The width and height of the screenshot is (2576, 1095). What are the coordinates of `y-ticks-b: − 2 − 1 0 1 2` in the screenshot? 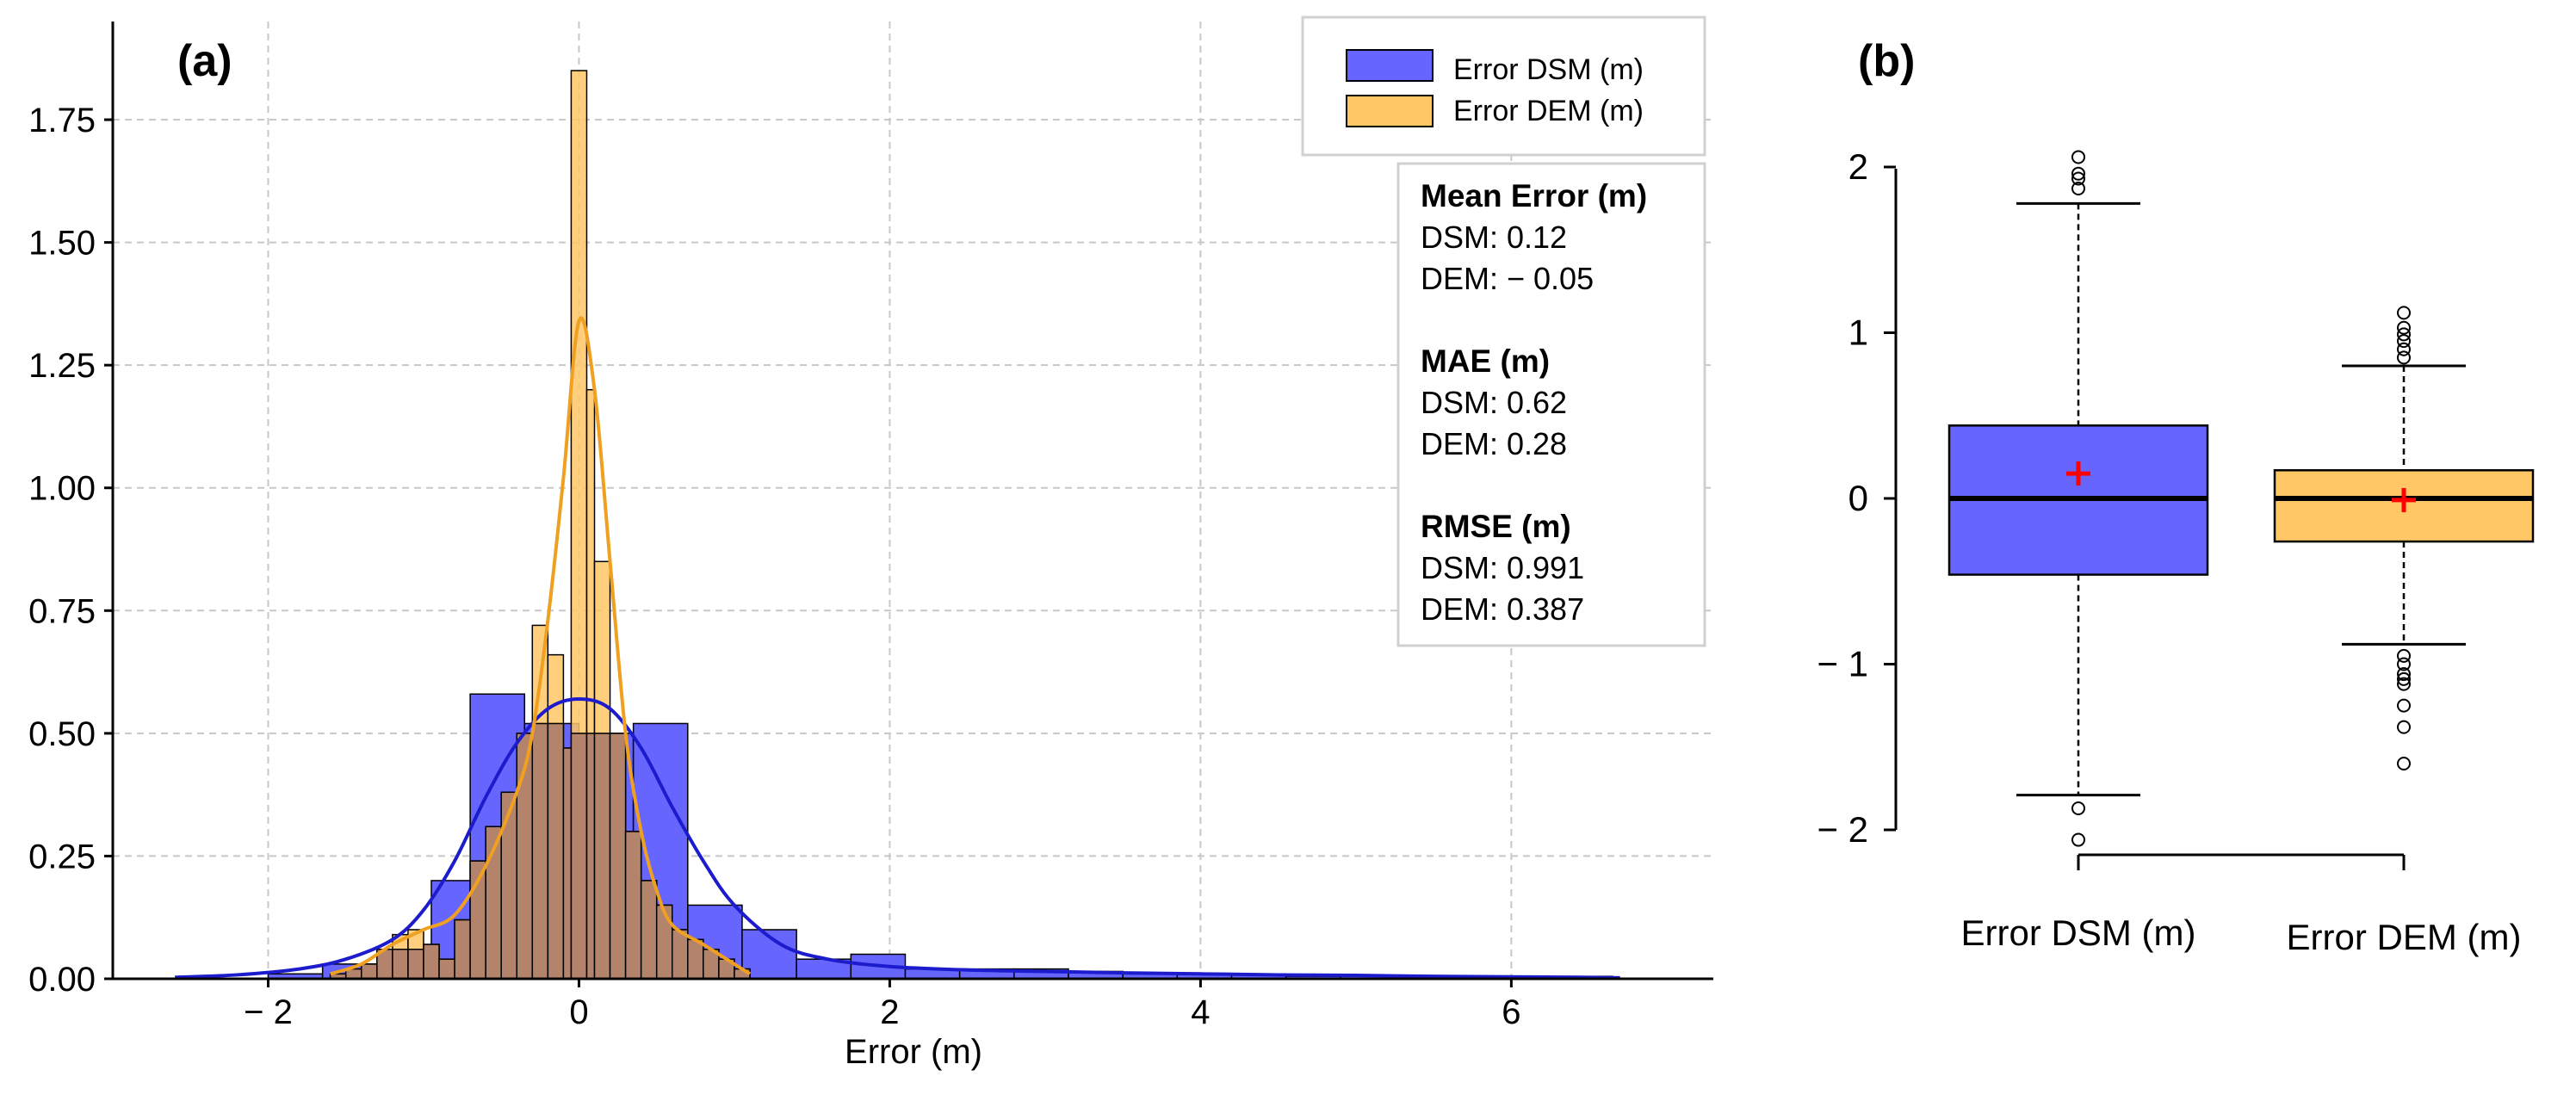 It's located at (1856, 498).